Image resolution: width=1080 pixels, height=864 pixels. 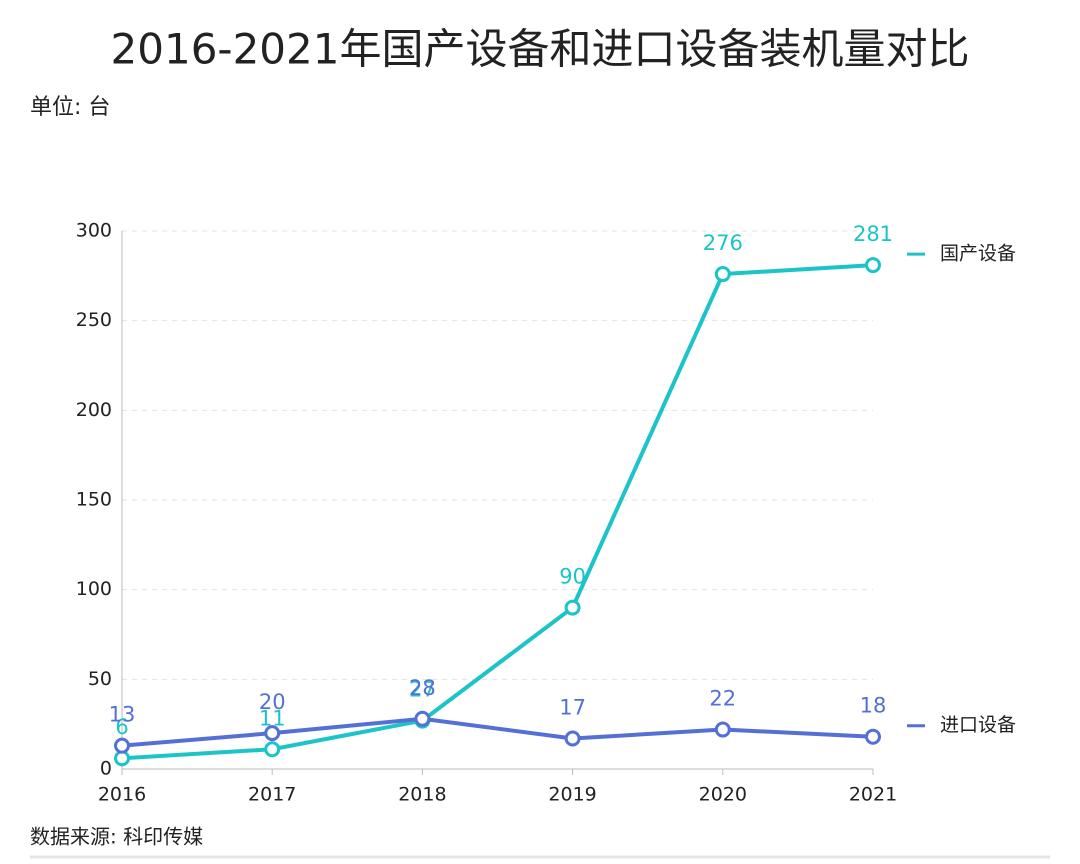 I want to click on x-tick-label: 2016, so click(x=122, y=795).